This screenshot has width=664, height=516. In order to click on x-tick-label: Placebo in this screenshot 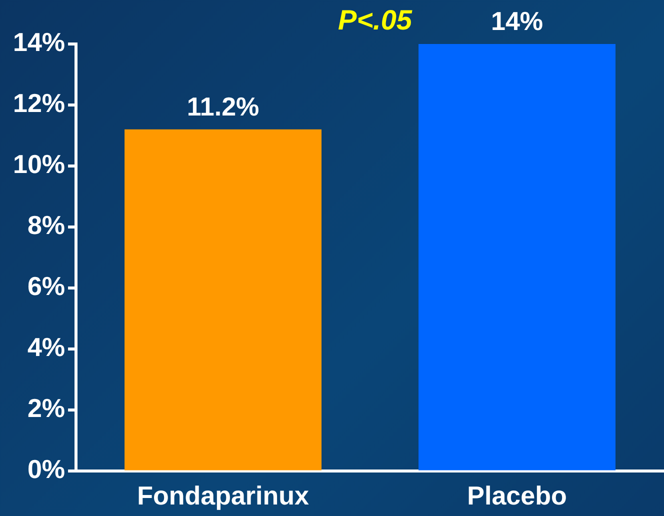, I will do `click(517, 495)`.